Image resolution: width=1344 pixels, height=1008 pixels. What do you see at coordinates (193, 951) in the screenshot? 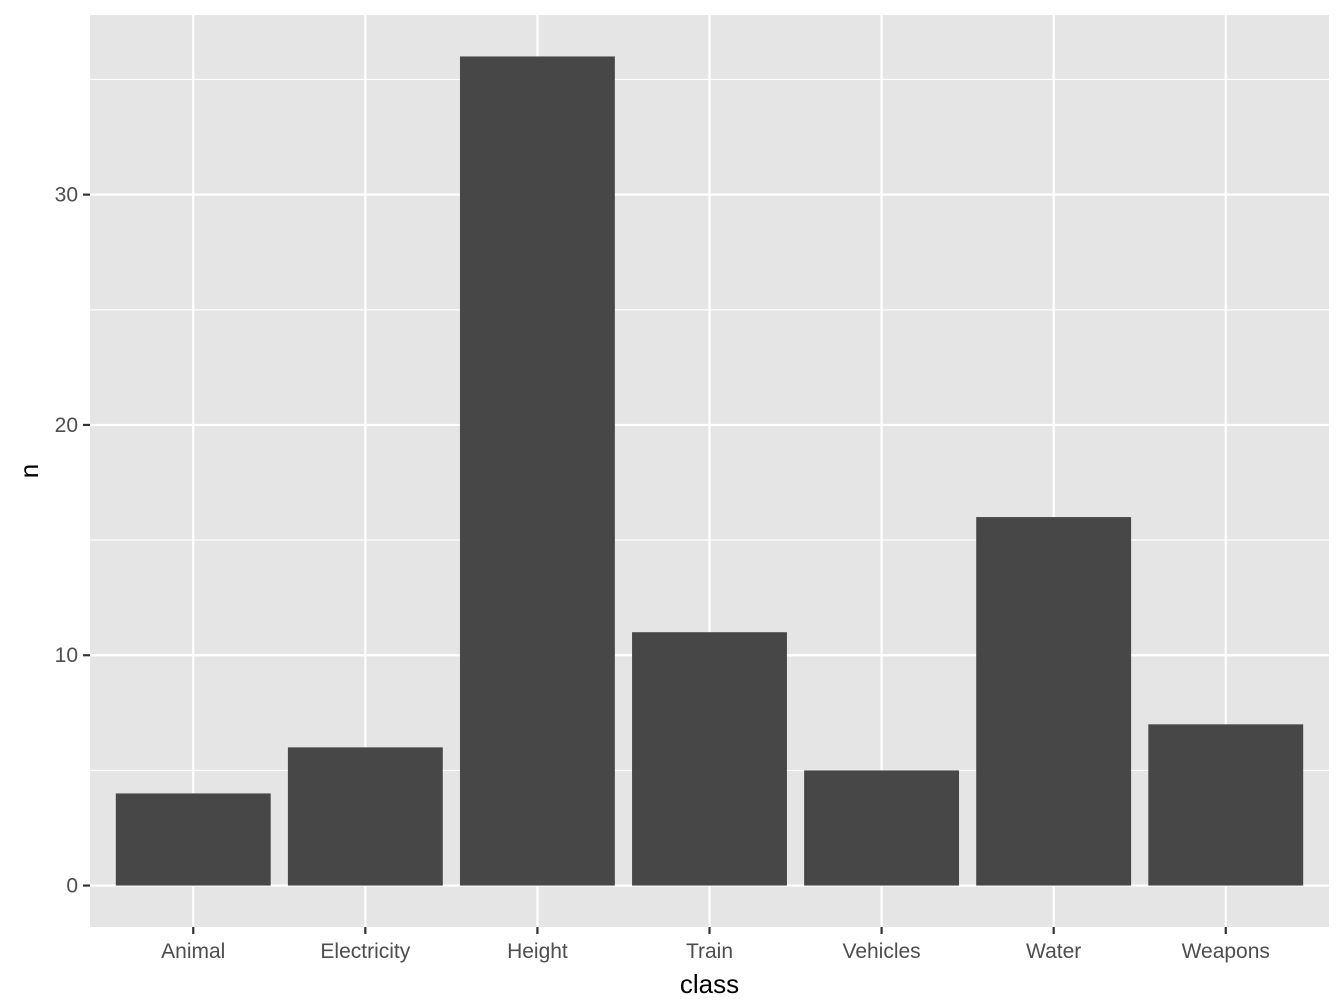
I see `x-tick-label: Animal` at bounding box center [193, 951].